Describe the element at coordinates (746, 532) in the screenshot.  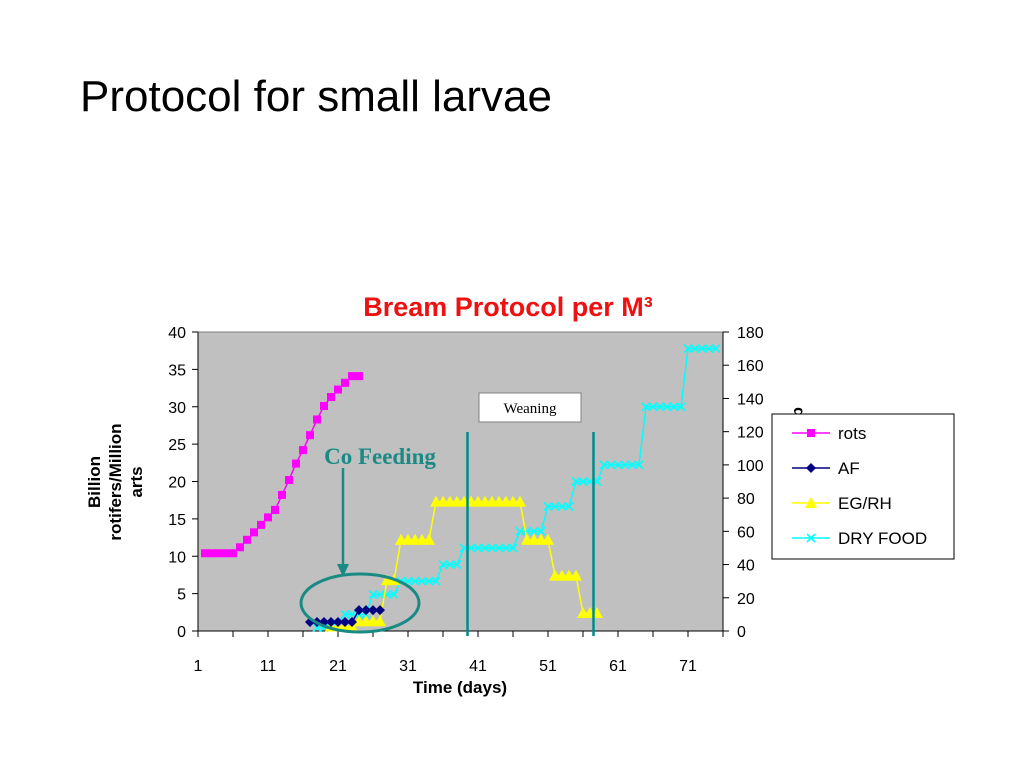
I see `y2-tick-label: 60` at that location.